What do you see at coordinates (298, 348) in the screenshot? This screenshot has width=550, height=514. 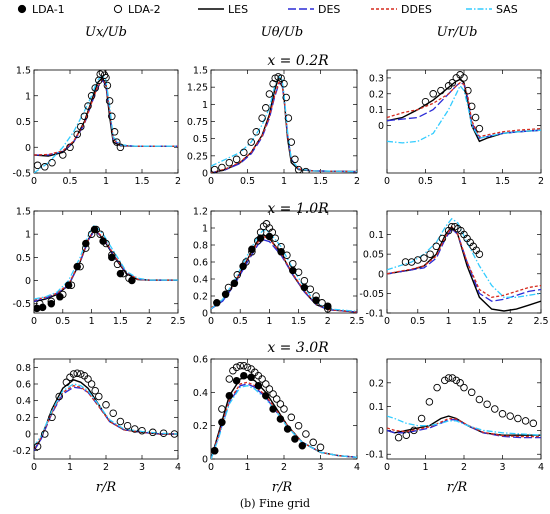 I see `row-title-3: x = 3.0R` at bounding box center [298, 348].